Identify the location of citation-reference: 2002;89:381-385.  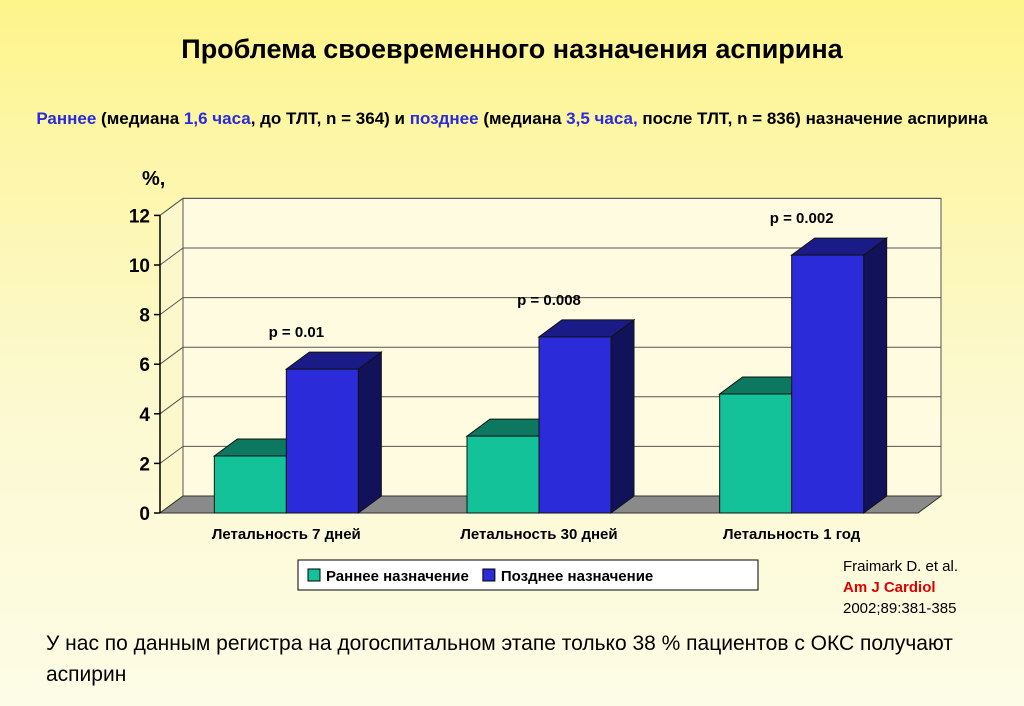
(900, 608).